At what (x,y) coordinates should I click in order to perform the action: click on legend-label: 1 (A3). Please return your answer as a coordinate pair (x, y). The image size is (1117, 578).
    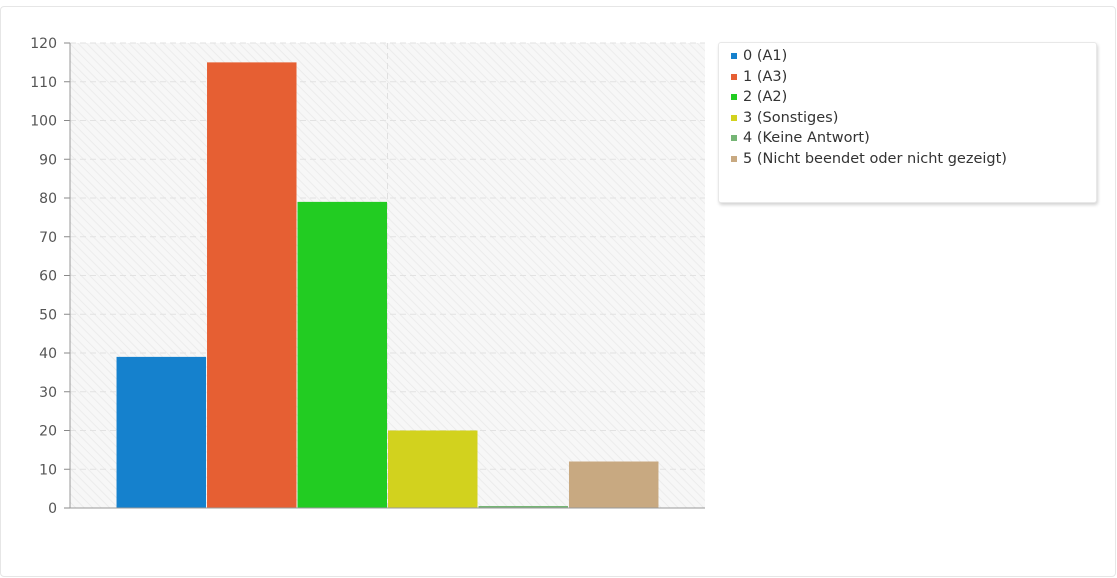
    Looking at the image, I should click on (765, 76).